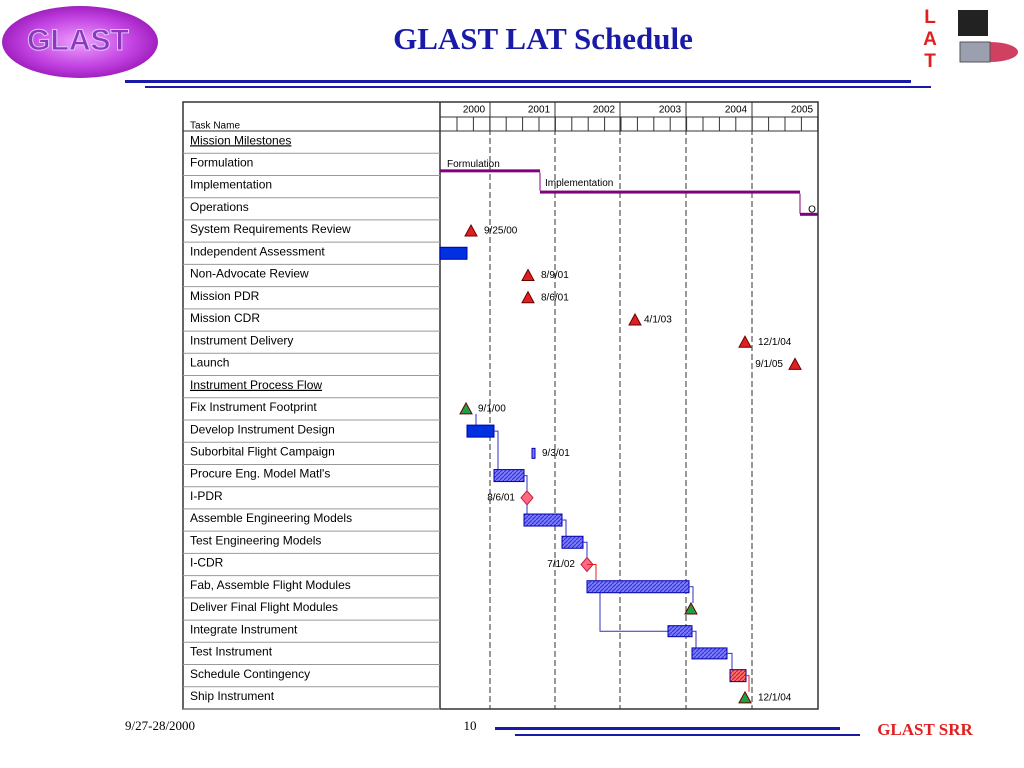 The width and height of the screenshot is (1024, 768). Describe the element at coordinates (253, 407) in the screenshot. I see `task-name: Fix Instrument Footprint` at that location.